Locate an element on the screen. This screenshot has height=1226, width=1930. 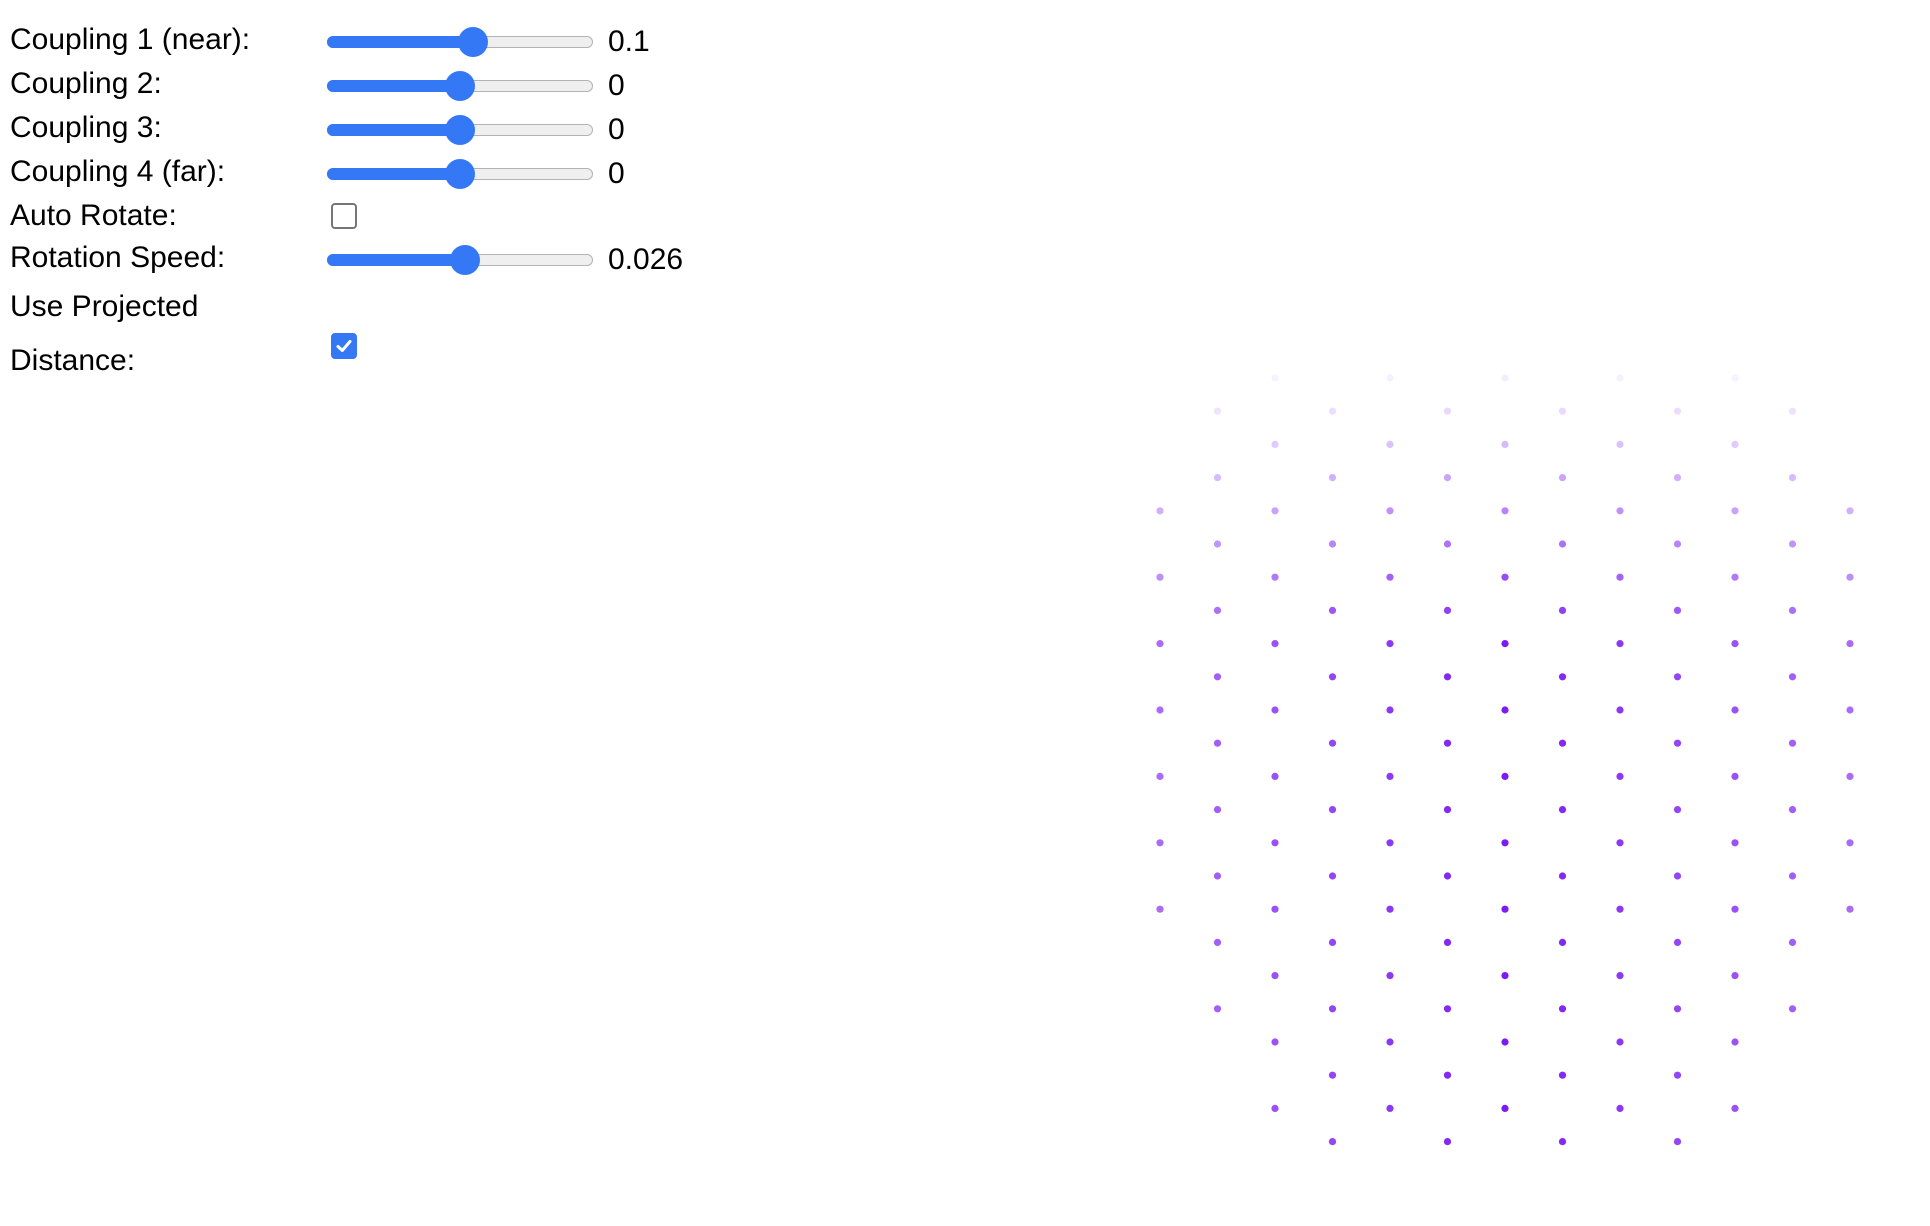
coupling3-value: 0 is located at coordinates (616, 129).